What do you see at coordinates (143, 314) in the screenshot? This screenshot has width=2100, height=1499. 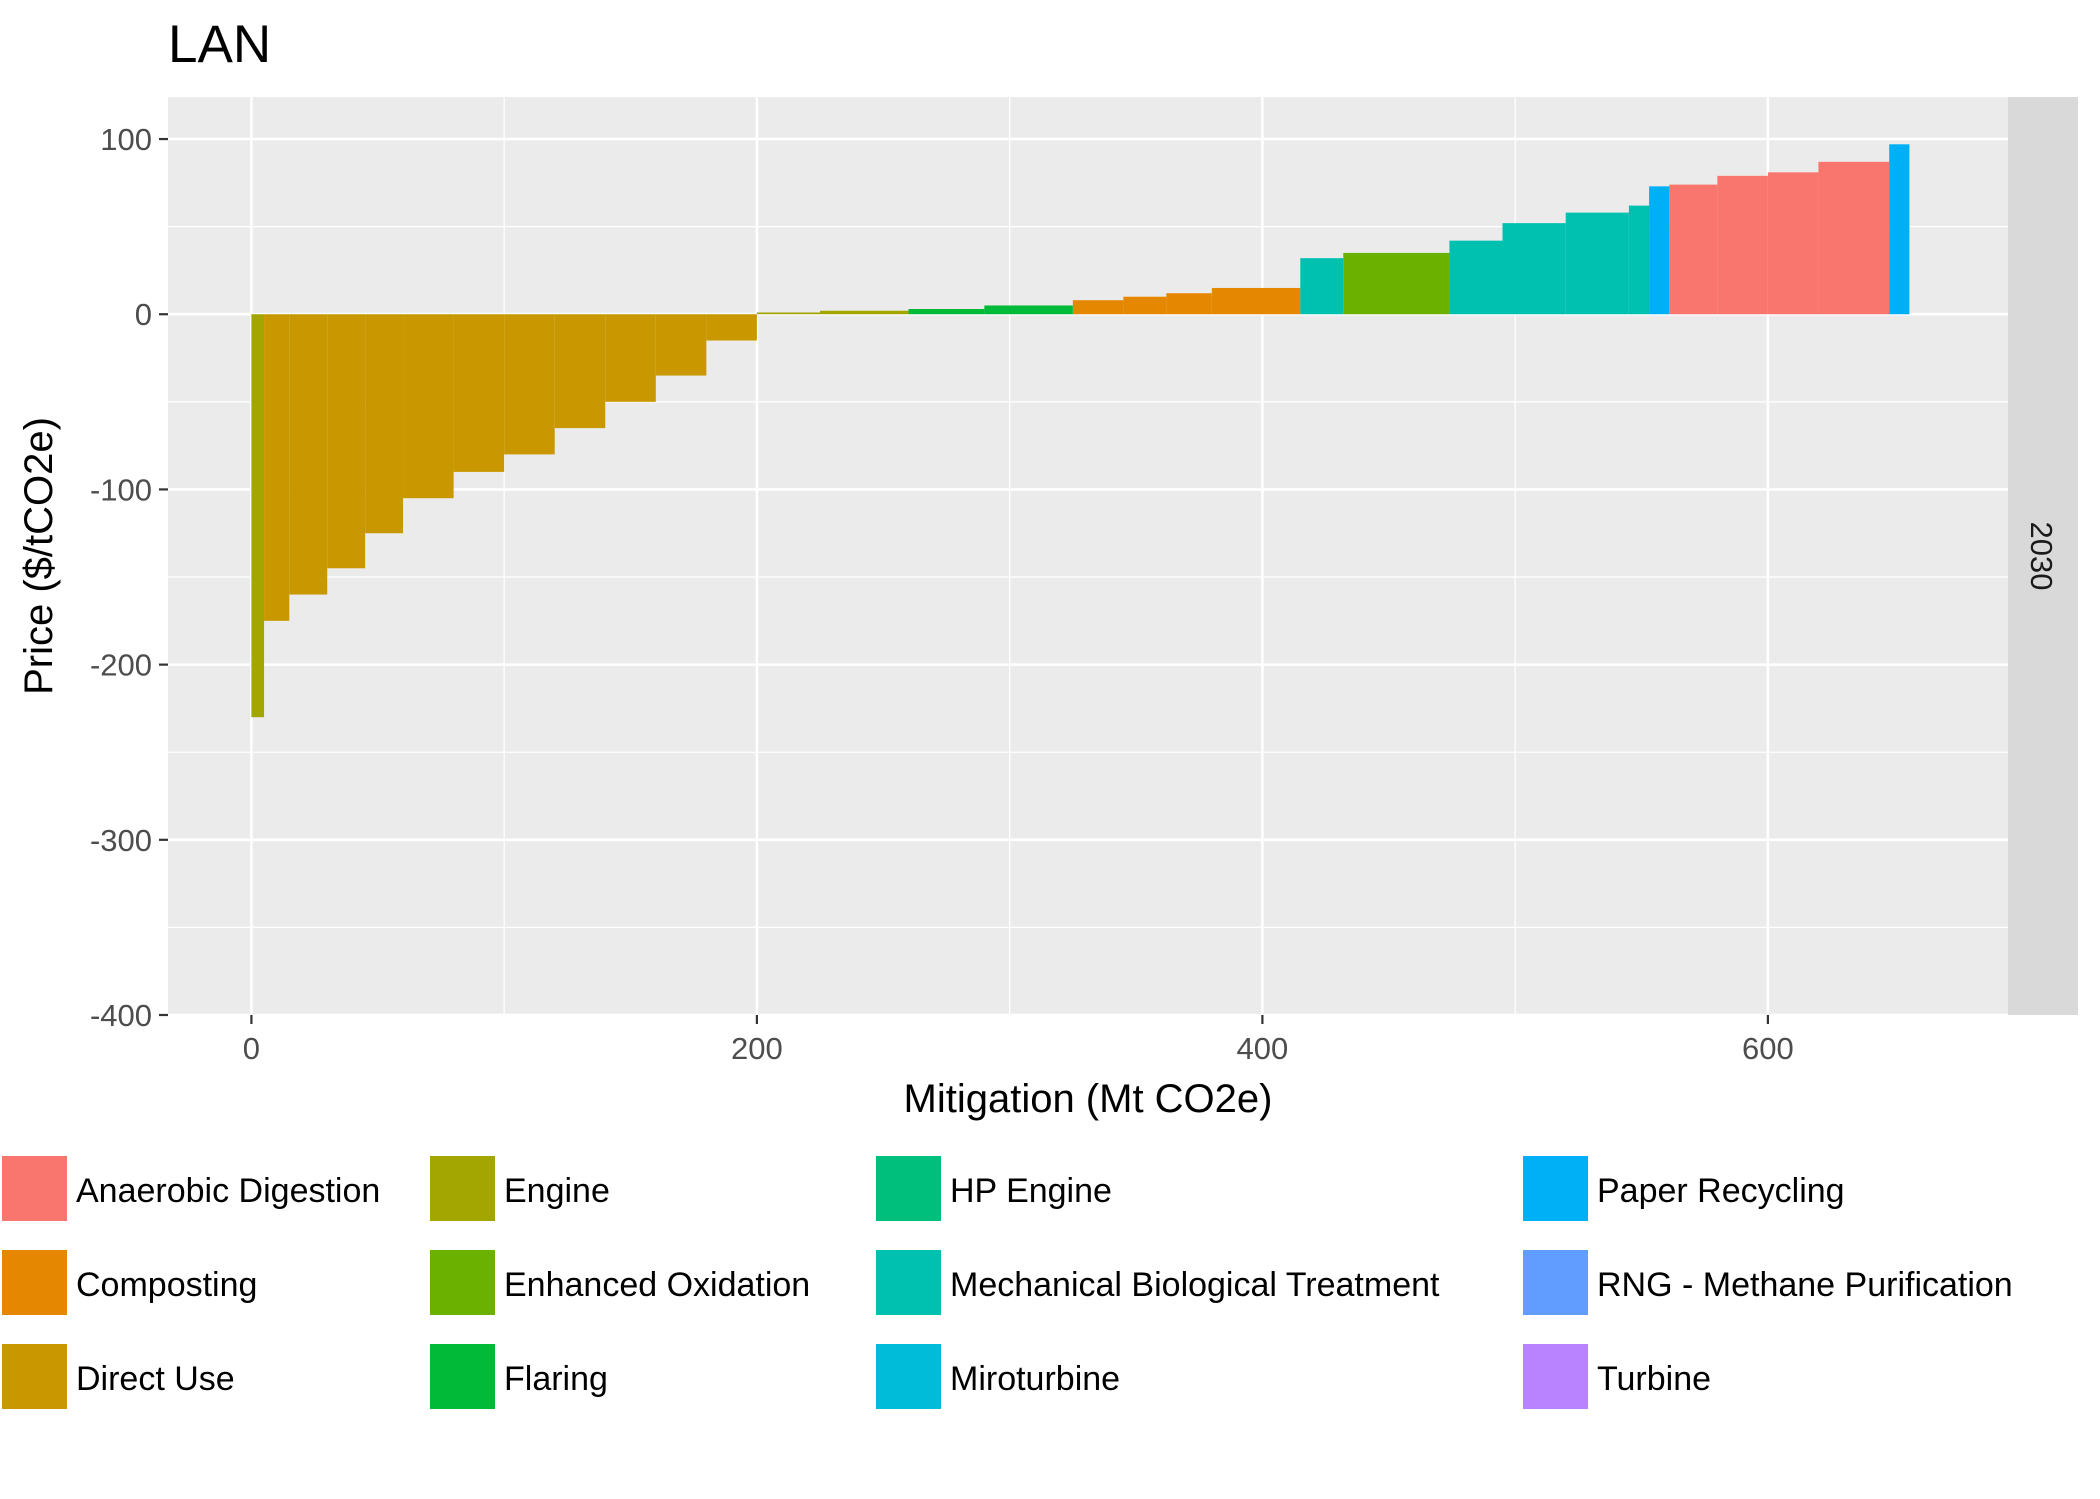 I see `y-tick-label: 0` at bounding box center [143, 314].